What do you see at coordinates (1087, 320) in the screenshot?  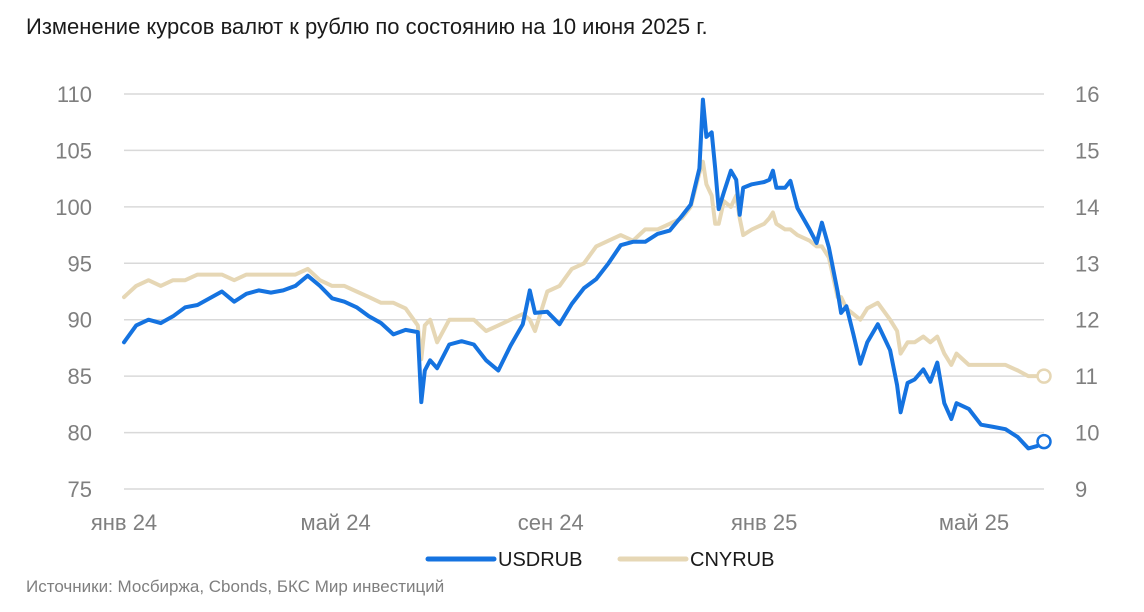 I see `y-right-tick-label: 12` at bounding box center [1087, 320].